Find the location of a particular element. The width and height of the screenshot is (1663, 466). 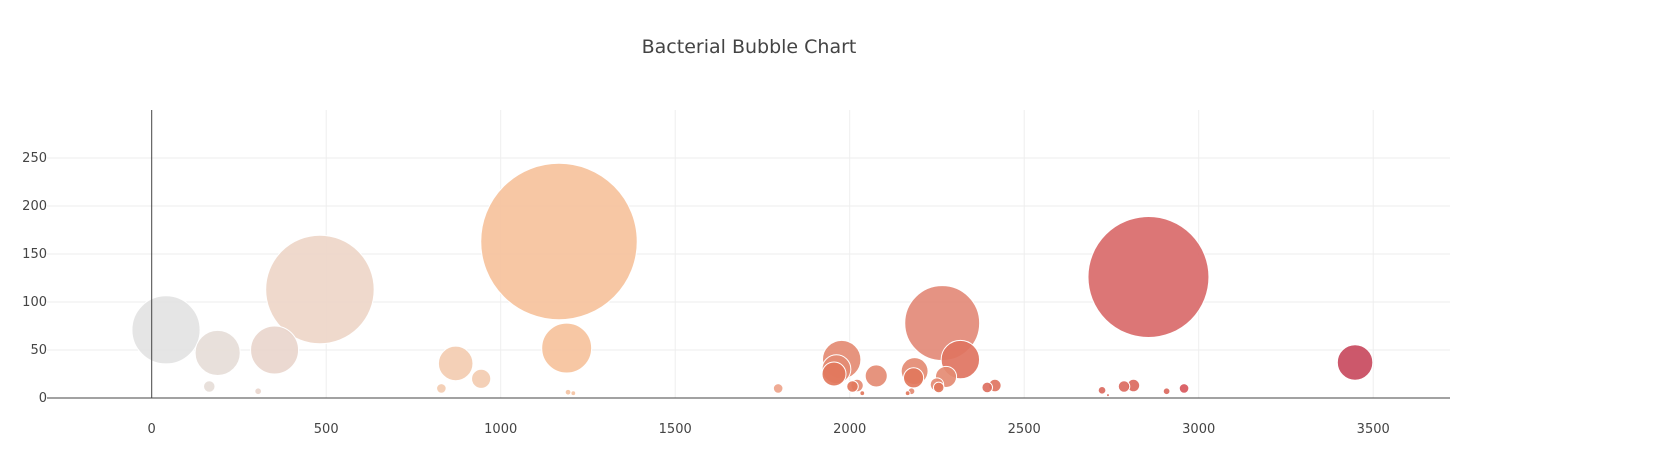

x-tick-label: 500 is located at coordinates (326, 429).